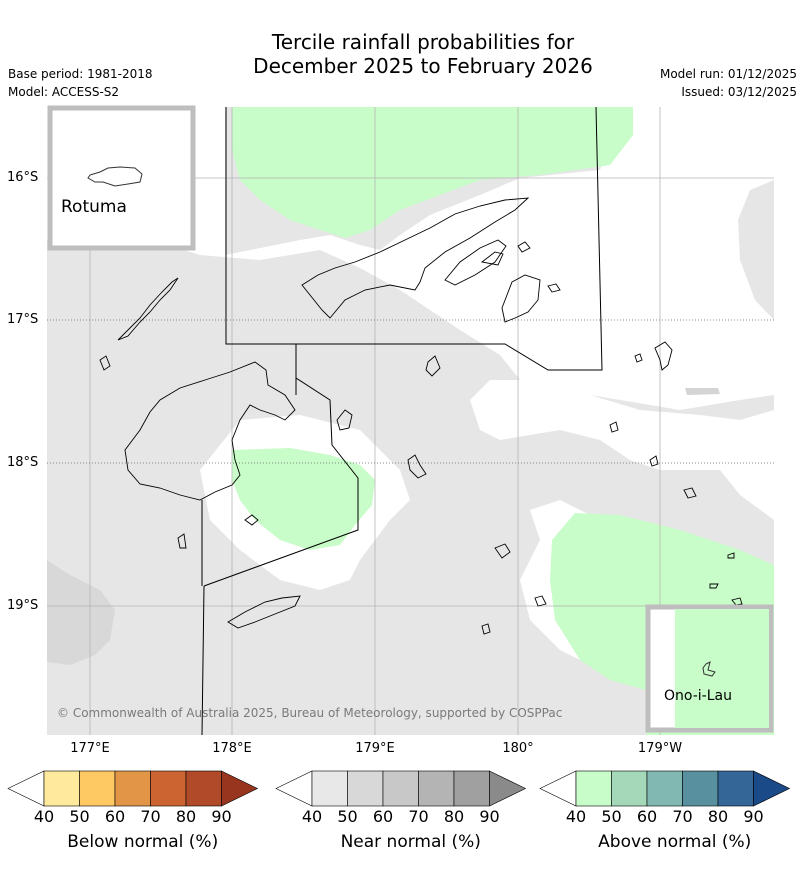 The image size is (804, 896). I want to click on vatulele, so click(182, 541).